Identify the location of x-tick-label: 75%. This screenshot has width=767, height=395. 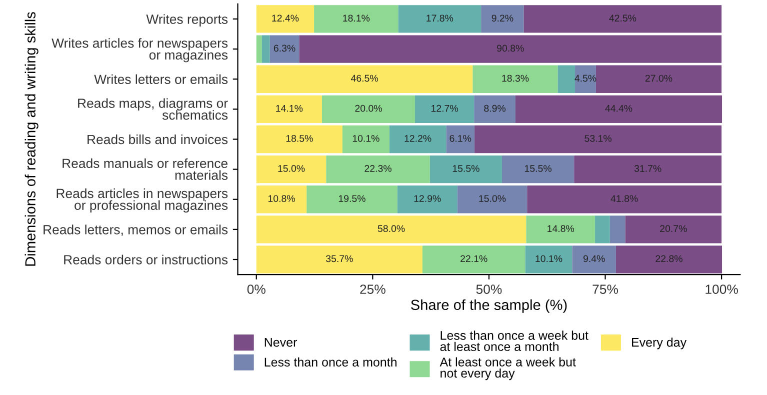
(605, 289).